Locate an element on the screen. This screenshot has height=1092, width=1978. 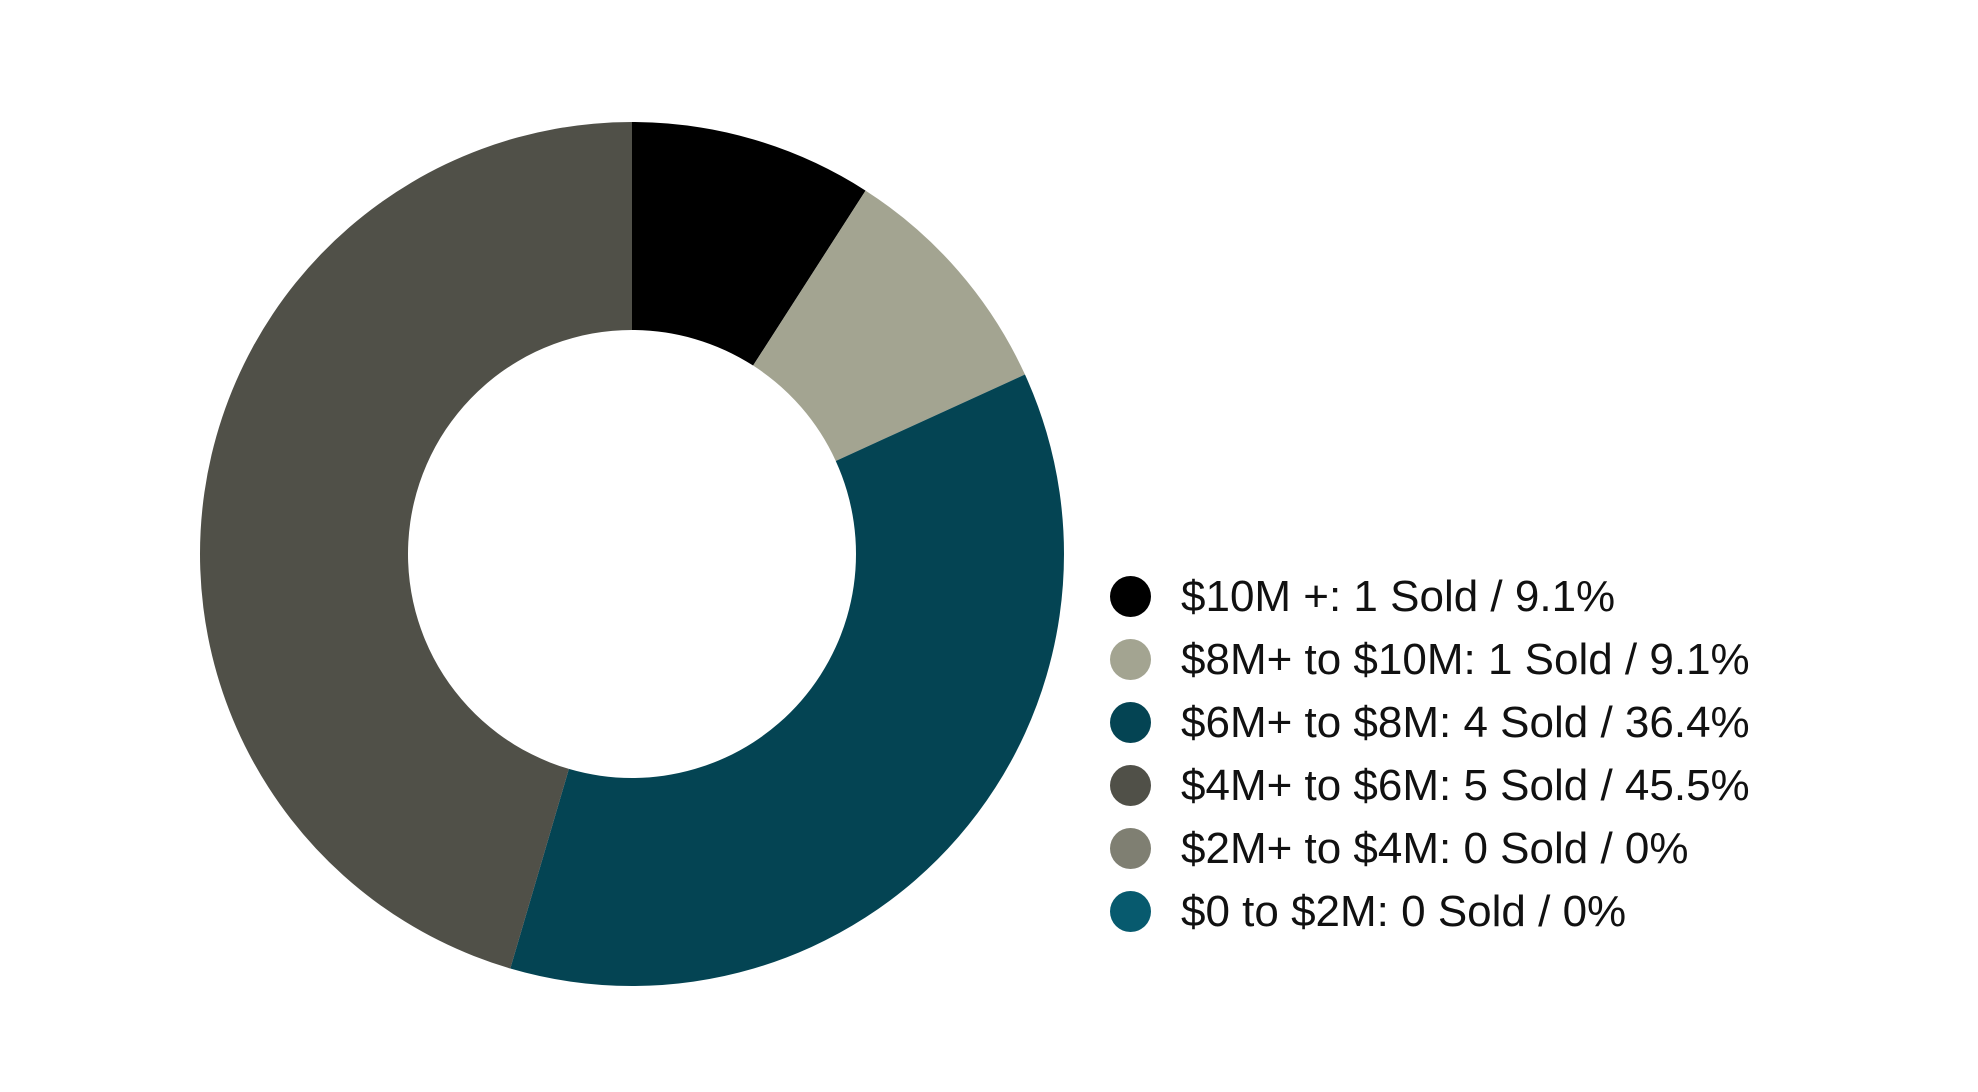
legend-label: $4M+ to $6M: 5 Sold / 45.5% is located at coordinates (1465, 785).